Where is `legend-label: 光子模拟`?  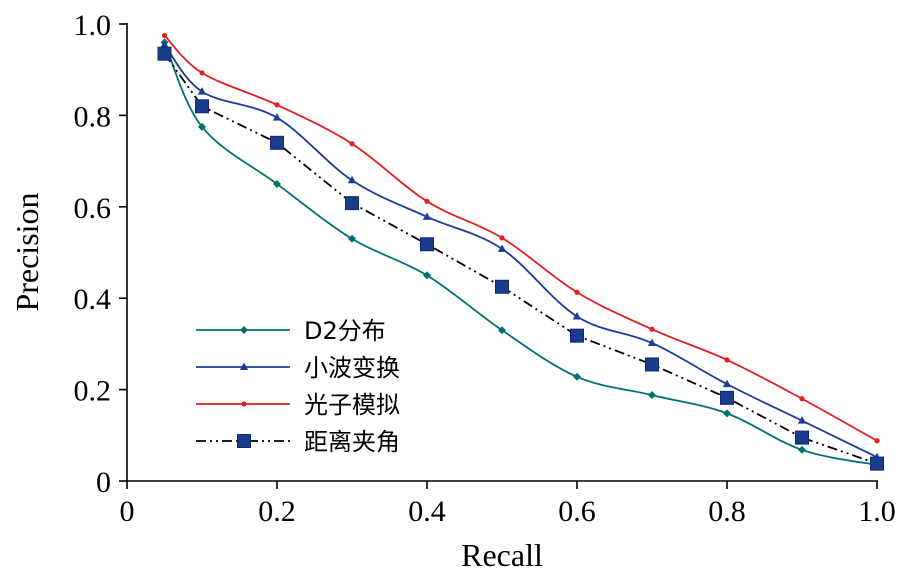 legend-label: 光子模拟 is located at coordinates (352, 405).